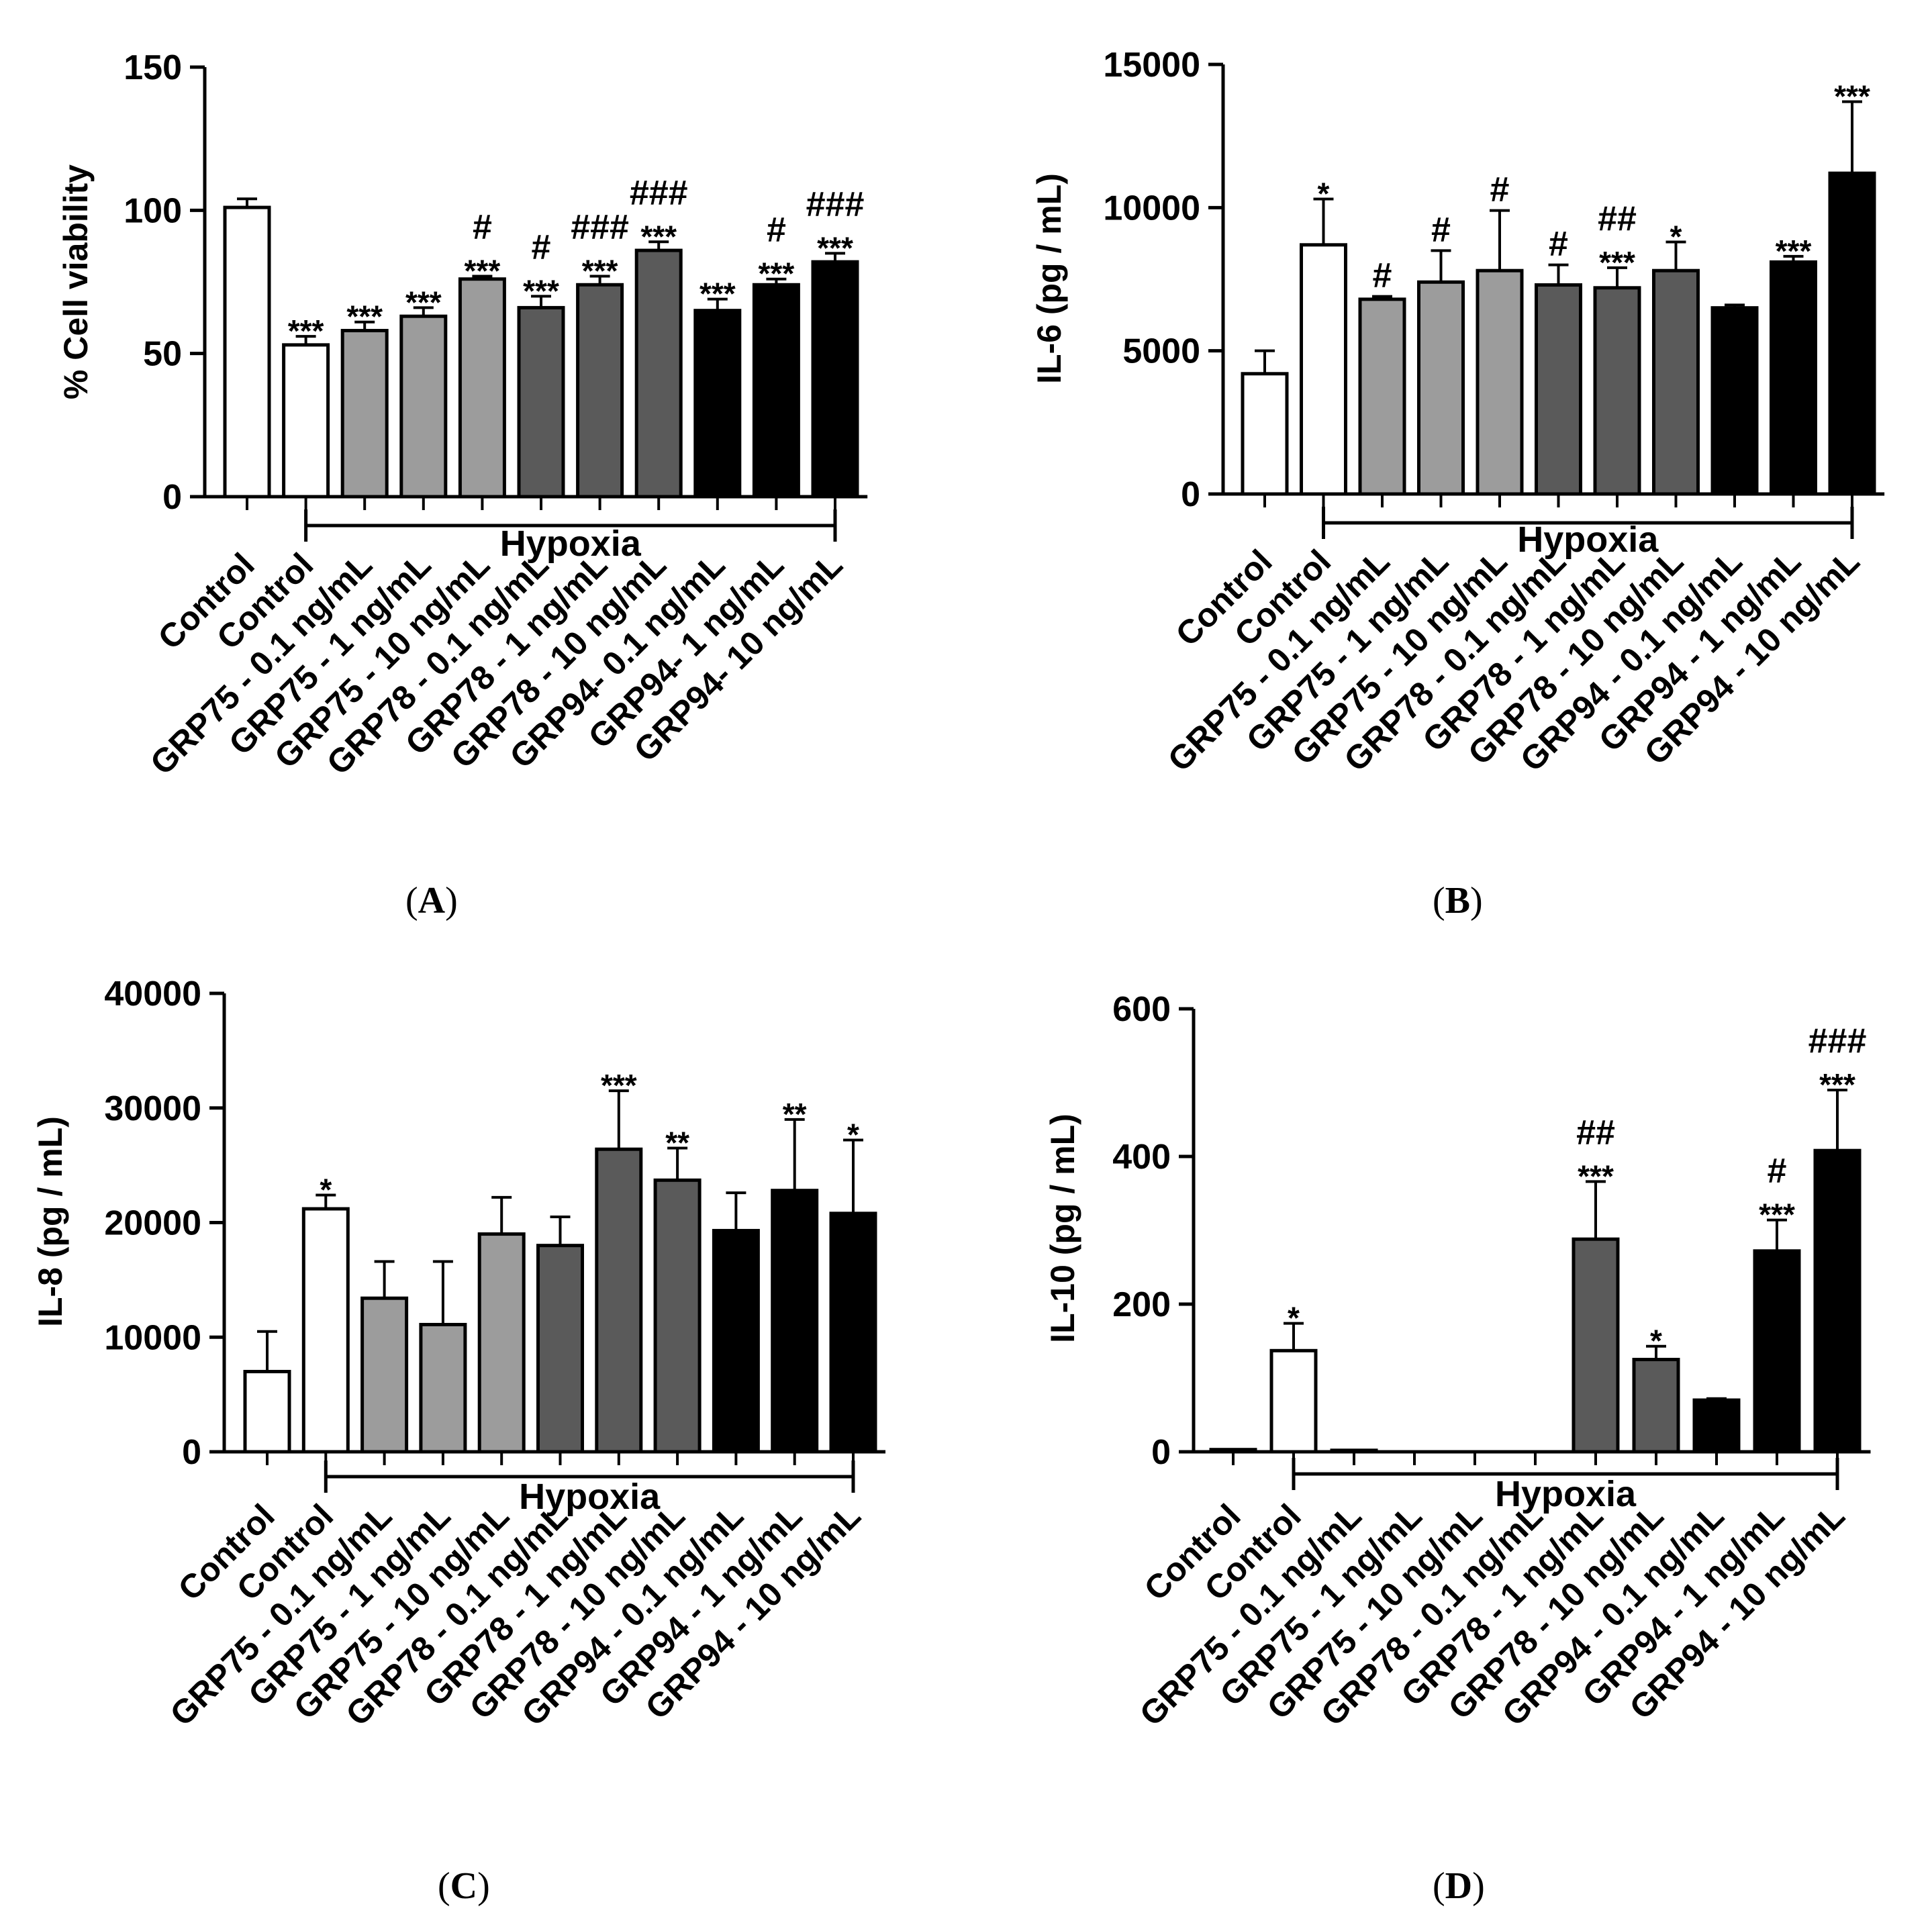  Describe the element at coordinates (1141, 1158) in the screenshot. I see `y-tick-label: 400` at that location.